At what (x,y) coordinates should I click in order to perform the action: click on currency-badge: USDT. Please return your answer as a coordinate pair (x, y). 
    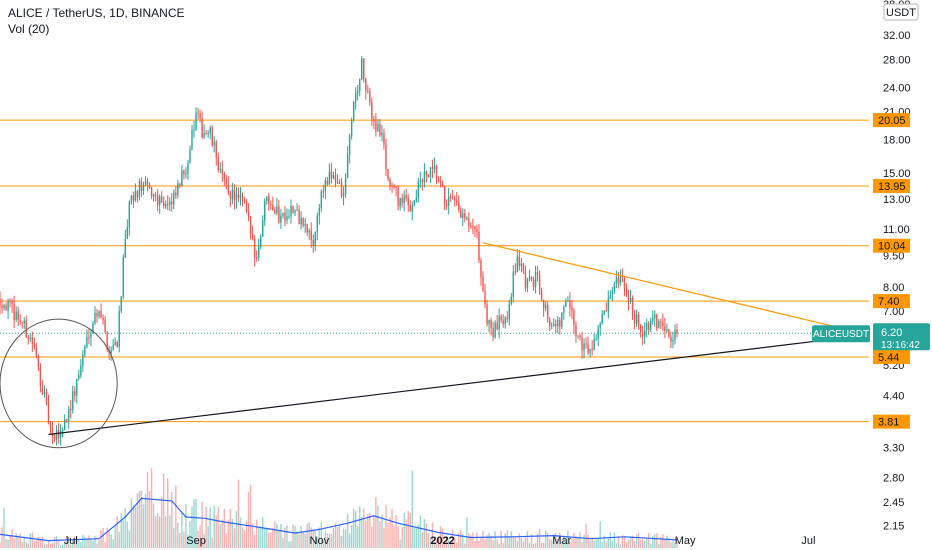
    Looking at the image, I should click on (901, 12).